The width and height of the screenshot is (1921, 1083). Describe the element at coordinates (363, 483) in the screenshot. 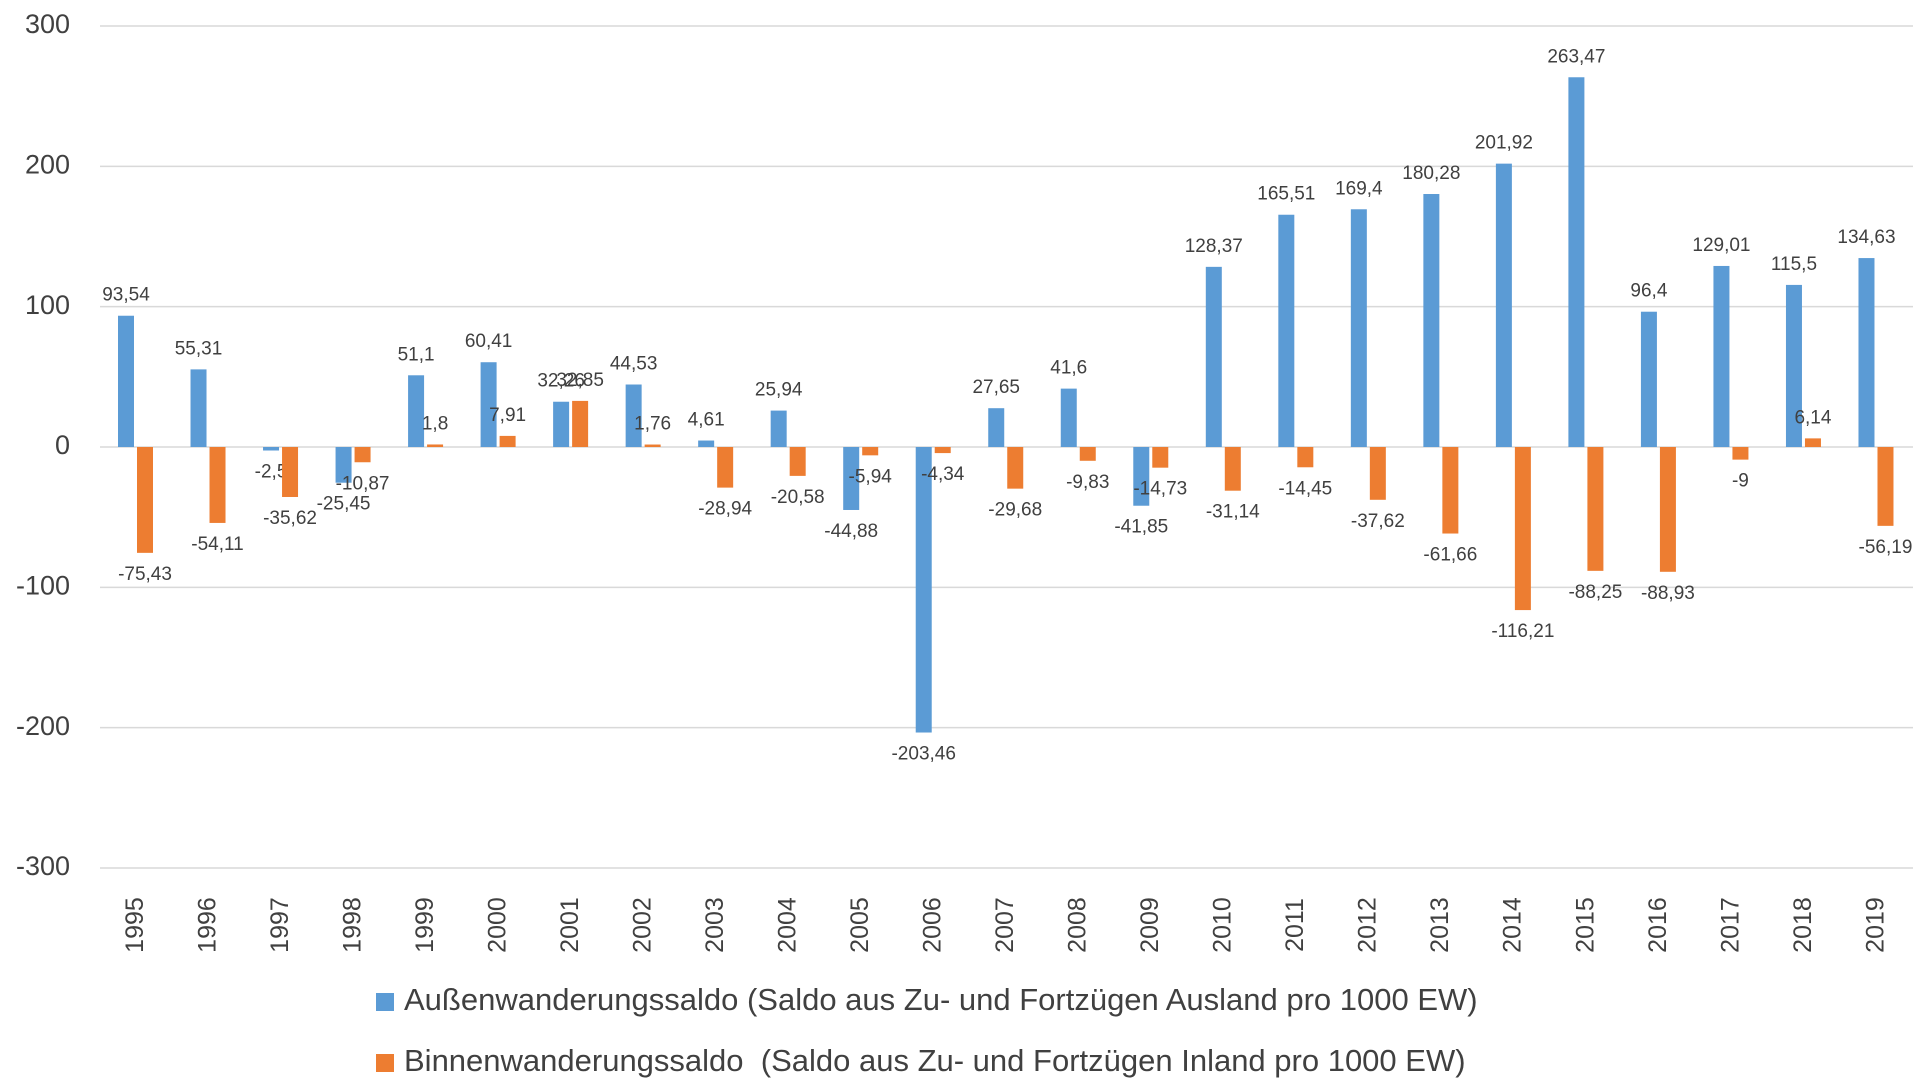

I see `value-label: -10,87` at that location.